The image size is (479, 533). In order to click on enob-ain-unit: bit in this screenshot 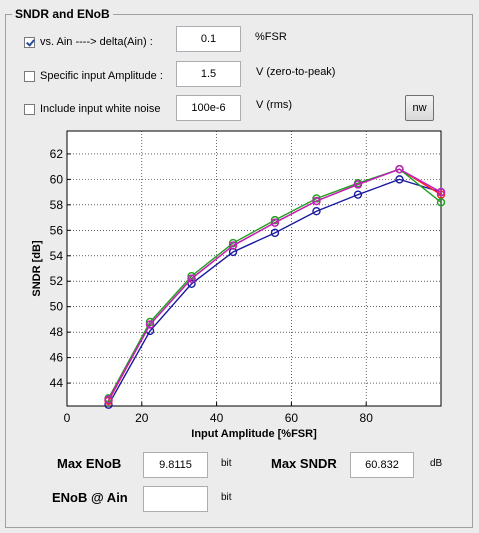, I will do `click(226, 497)`.